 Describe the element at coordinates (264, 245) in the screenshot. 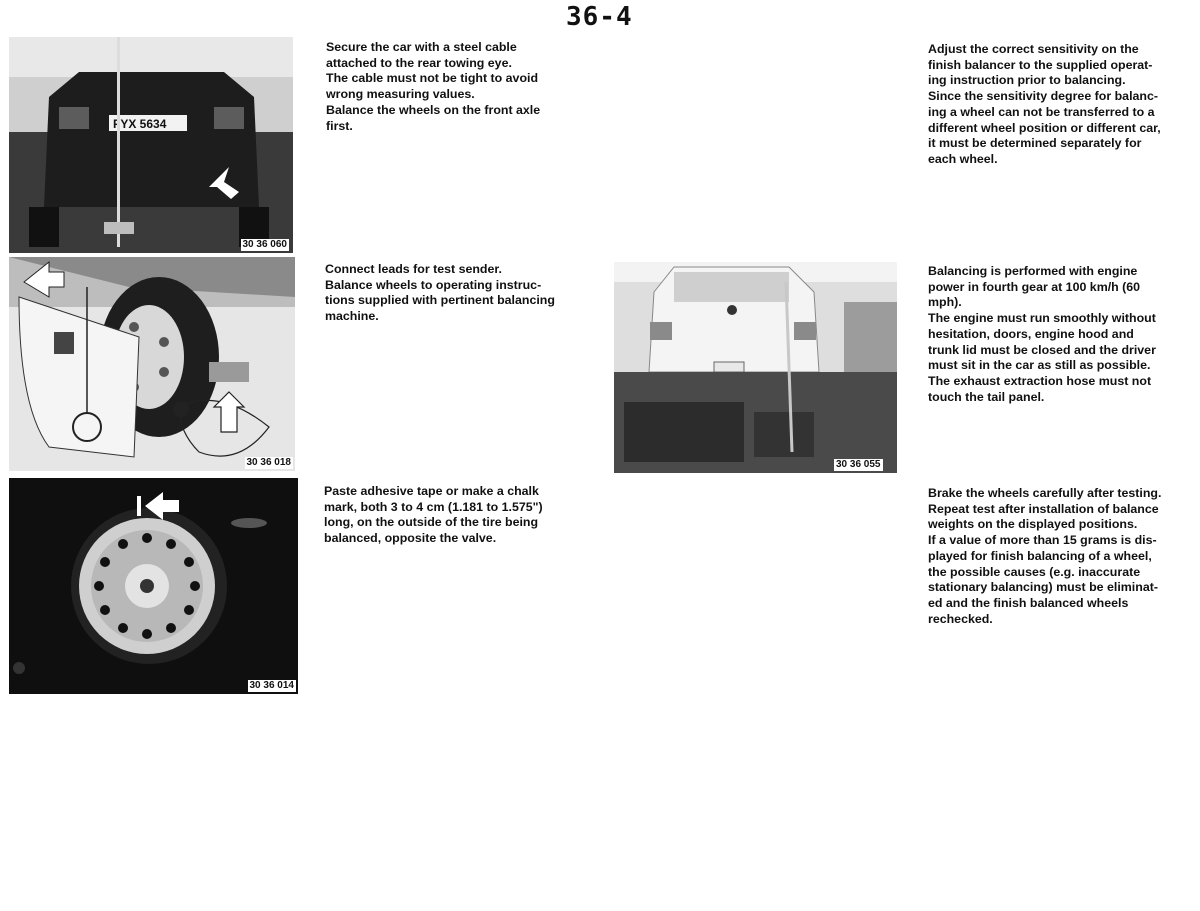

I see `figure-number: 30 36 060` at that location.